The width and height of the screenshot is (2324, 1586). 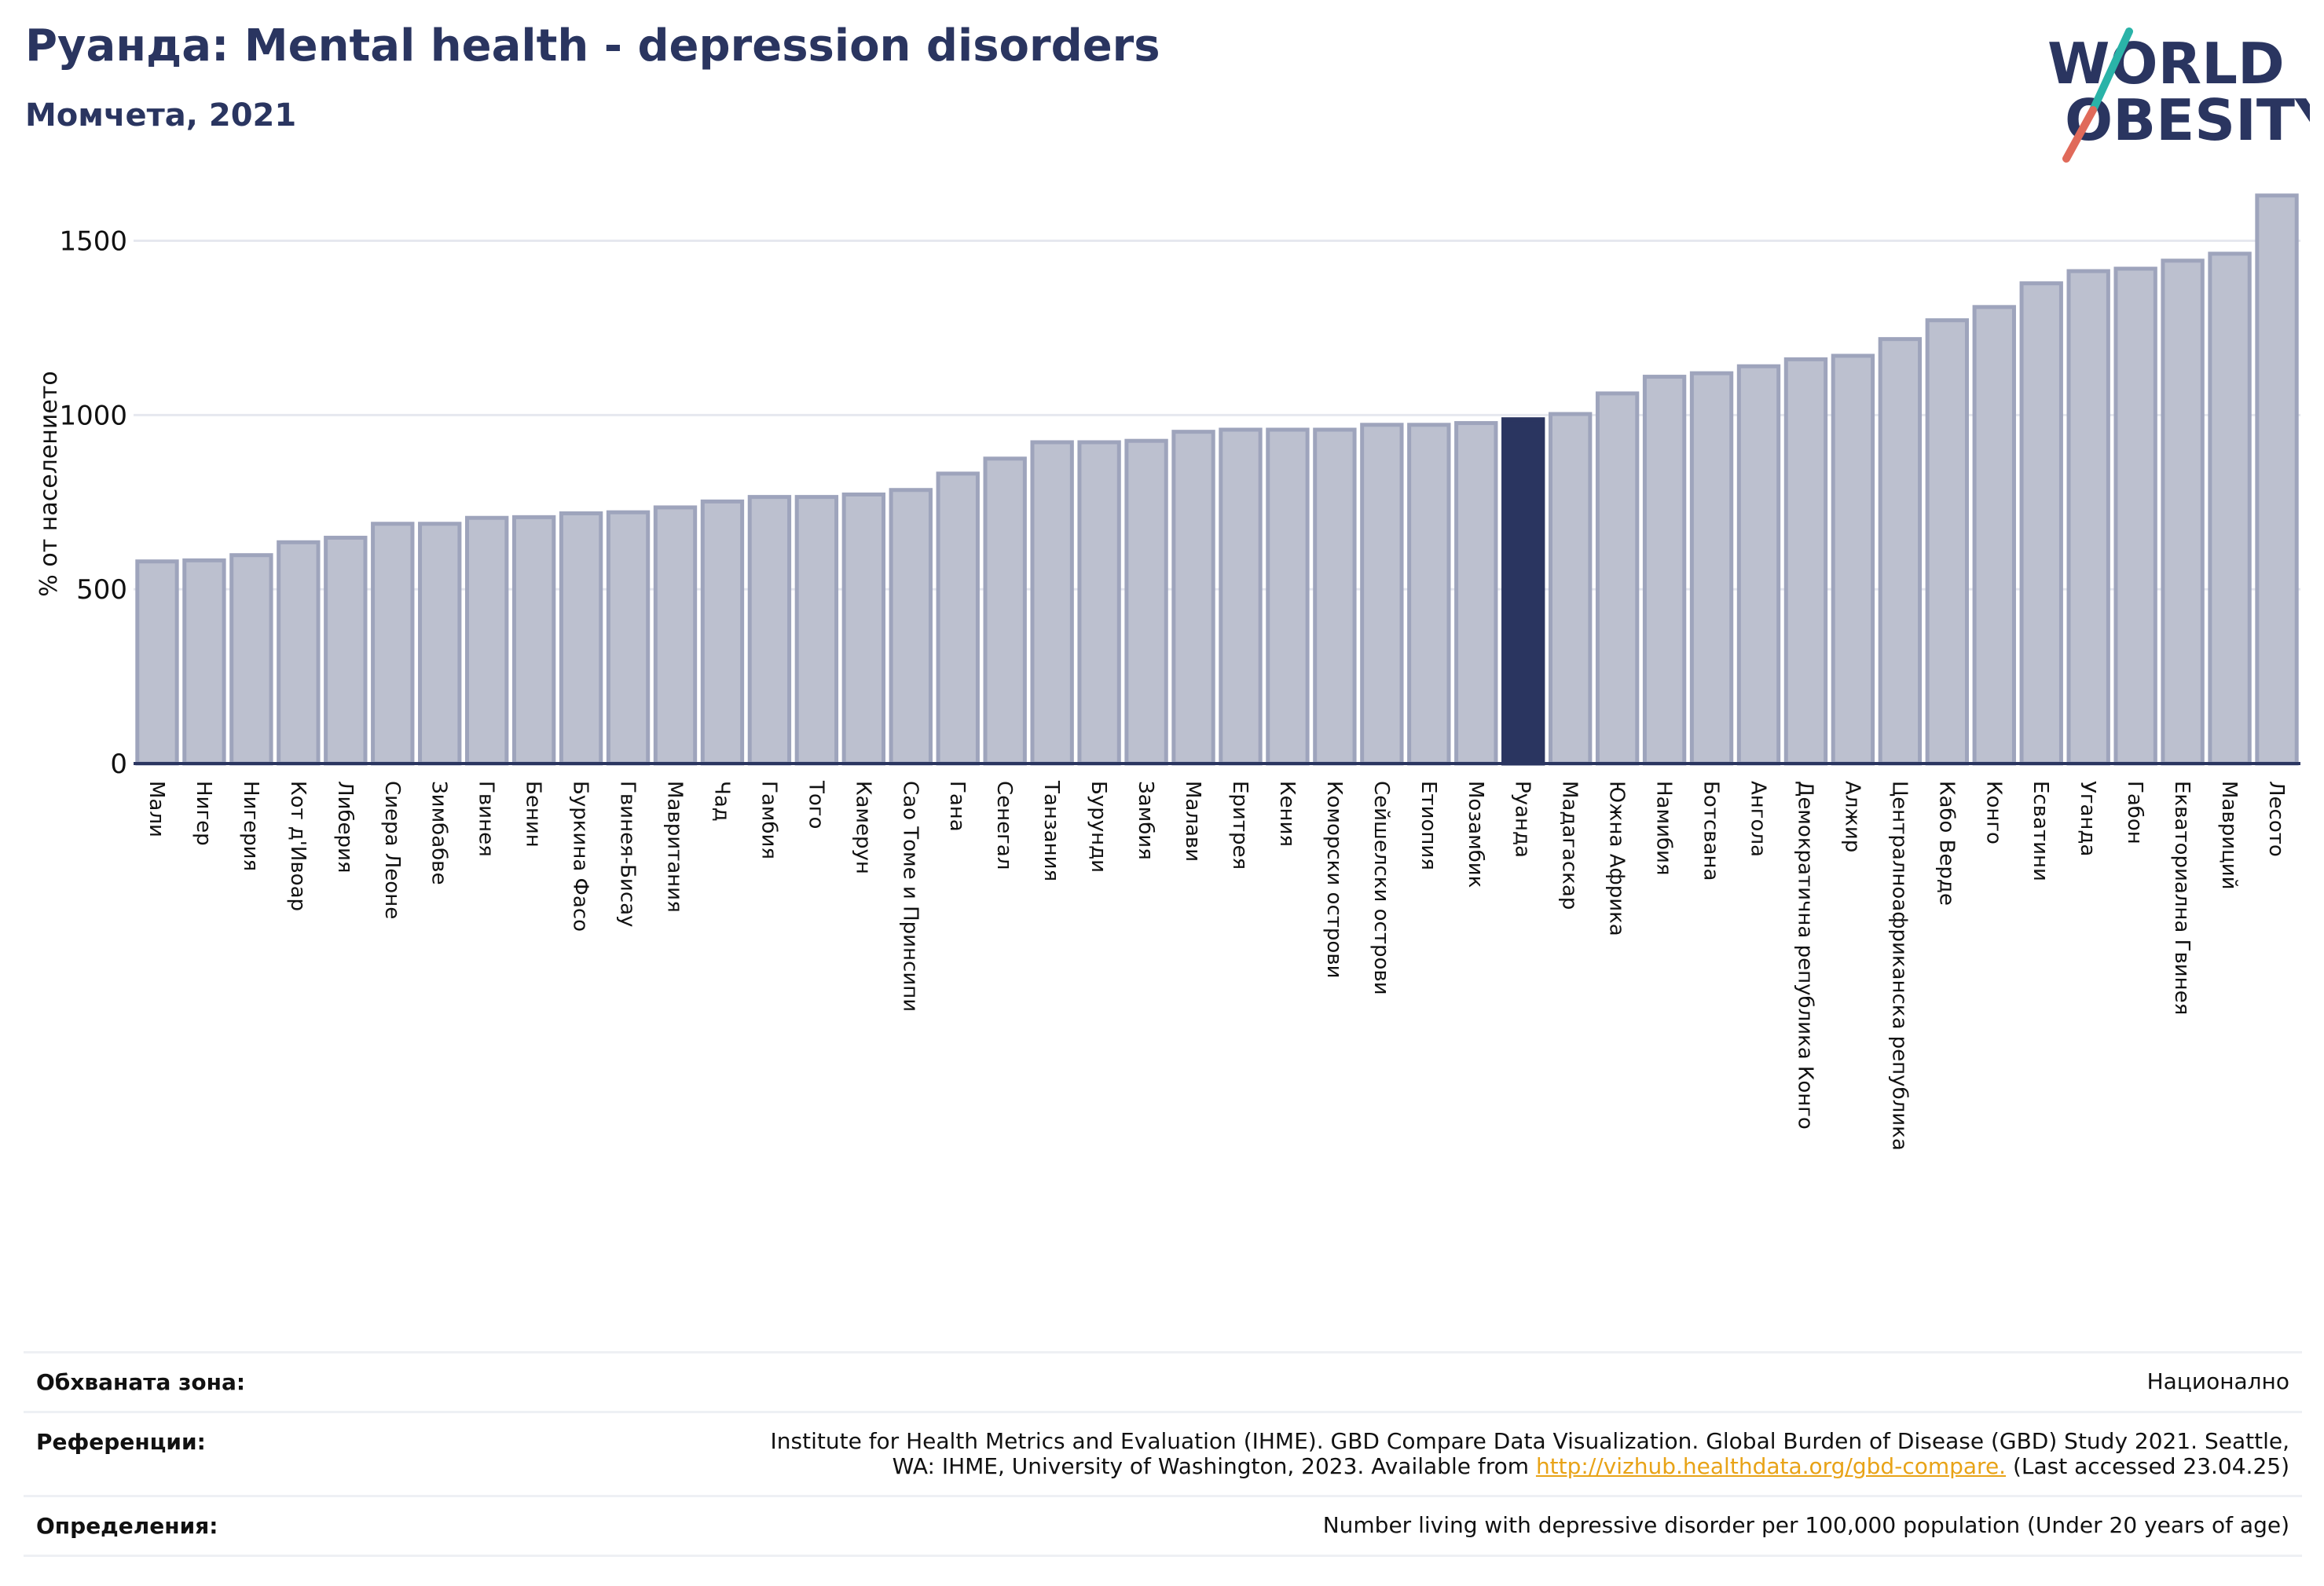 I want to click on y-tick-label: 500, so click(x=101, y=590).